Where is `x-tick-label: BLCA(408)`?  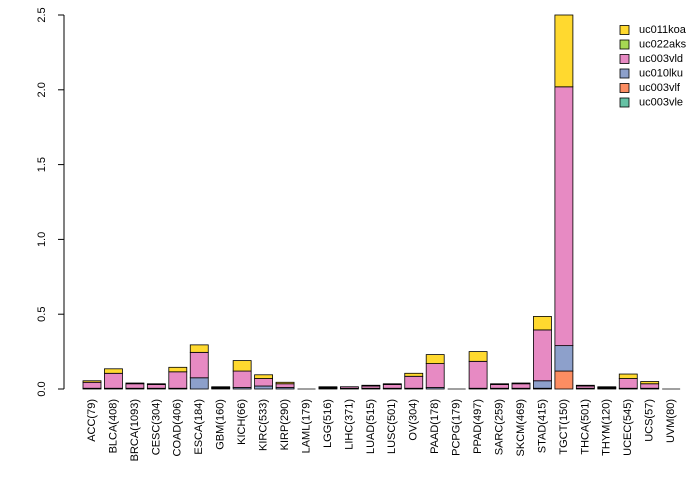
x-tick-label: BLCA(408) is located at coordinates (113, 426).